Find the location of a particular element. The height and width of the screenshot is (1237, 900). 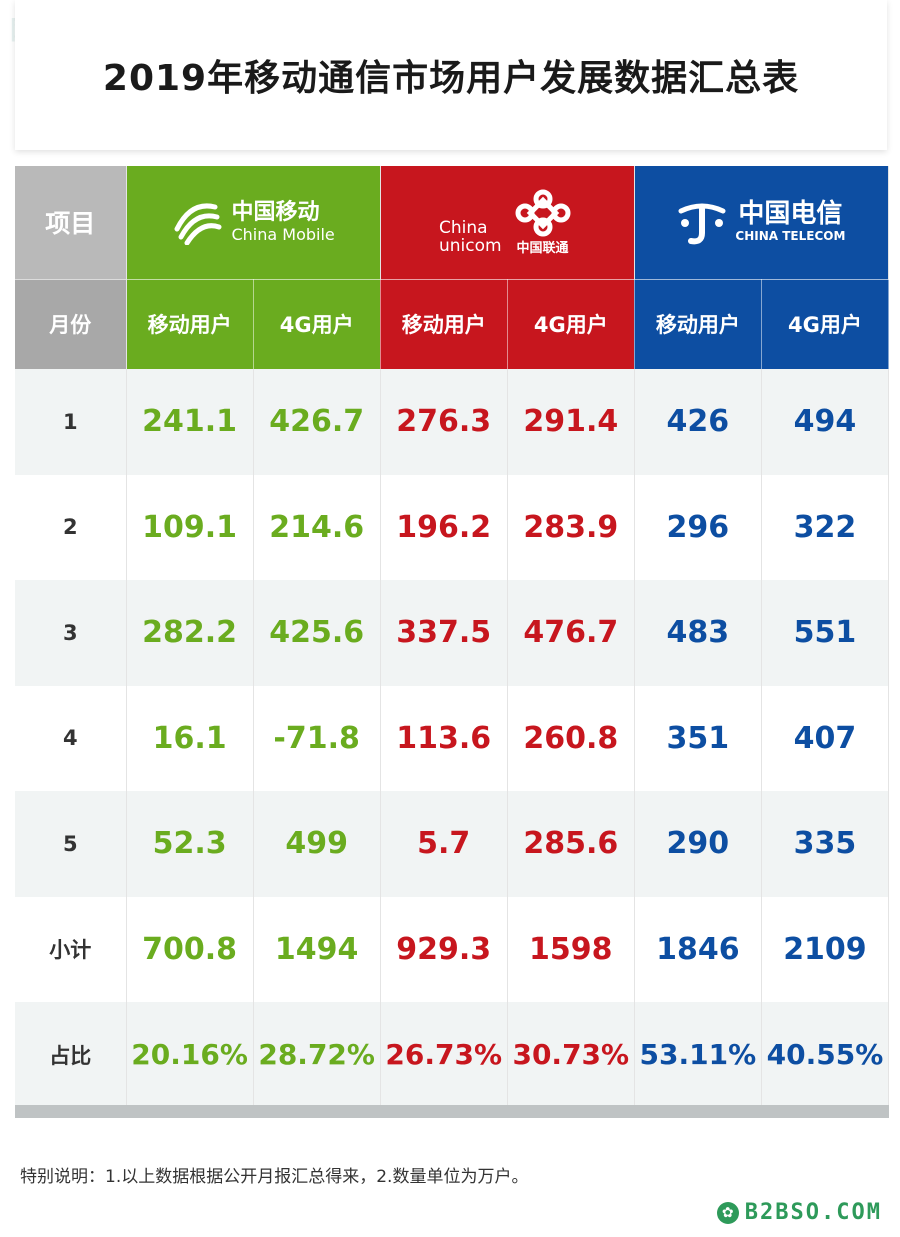

table-row: 4 16.1 -71.8 113.6 260.8 351 407 is located at coordinates (452, 738).